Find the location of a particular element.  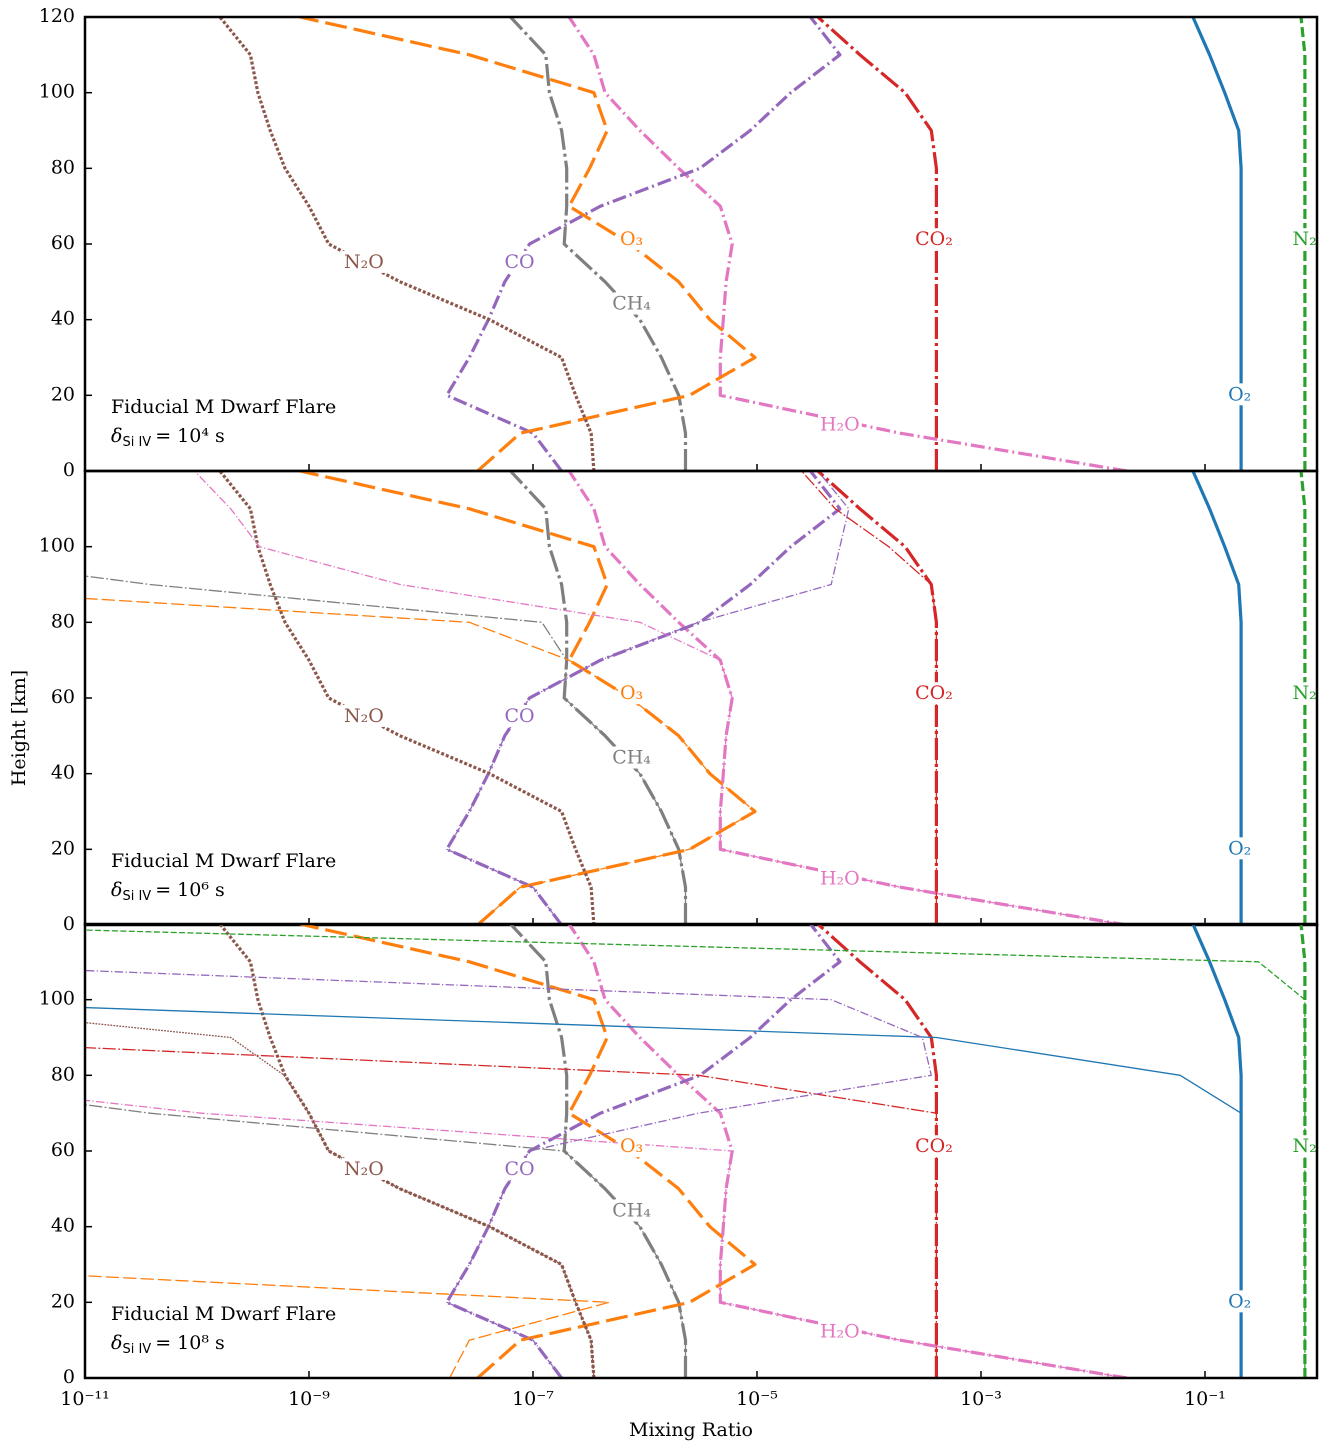

series-label: CO₂ is located at coordinates (934, 1146).